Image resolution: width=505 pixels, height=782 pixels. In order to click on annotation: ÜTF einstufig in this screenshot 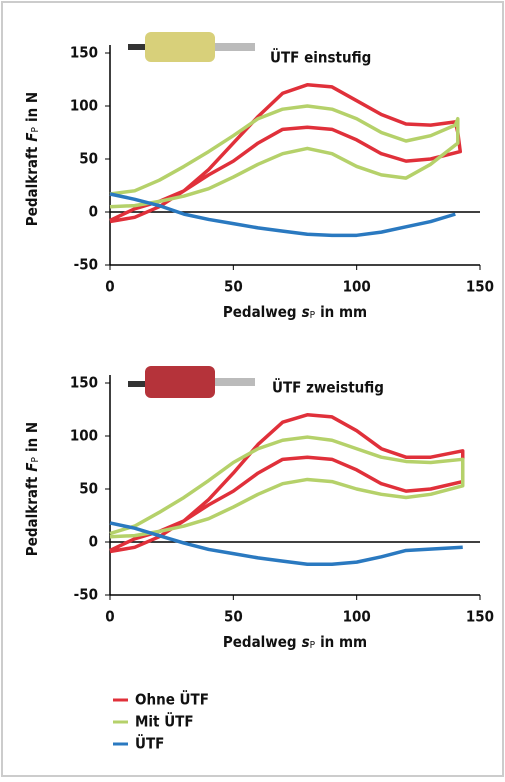, I will do `click(320, 57)`.